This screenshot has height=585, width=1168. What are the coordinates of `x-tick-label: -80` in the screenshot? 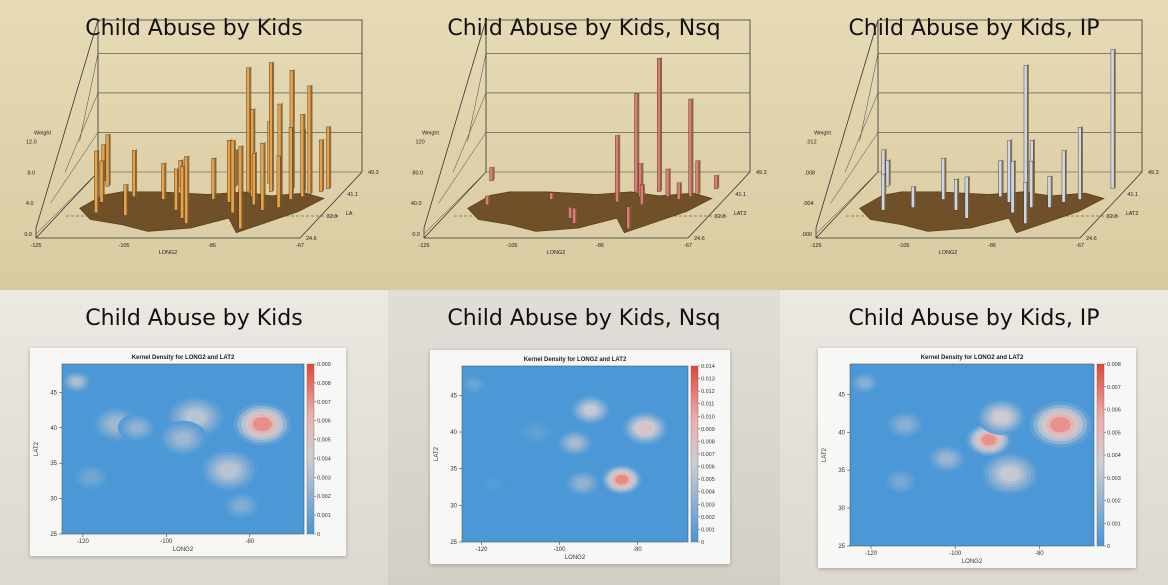 It's located at (637, 550).